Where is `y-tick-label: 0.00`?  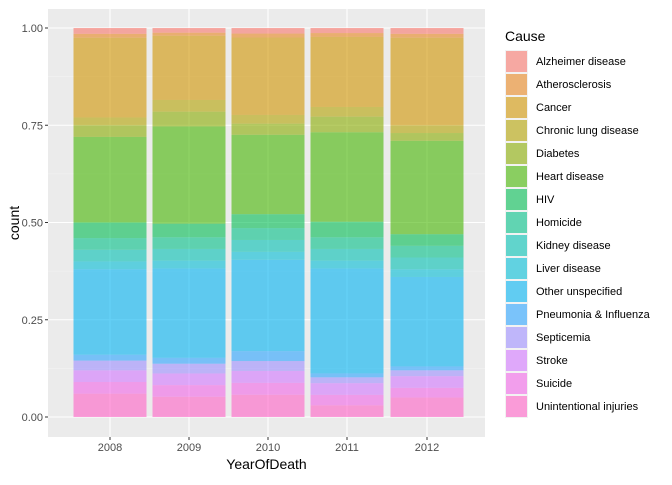 y-tick-label: 0.00 is located at coordinates (32, 418).